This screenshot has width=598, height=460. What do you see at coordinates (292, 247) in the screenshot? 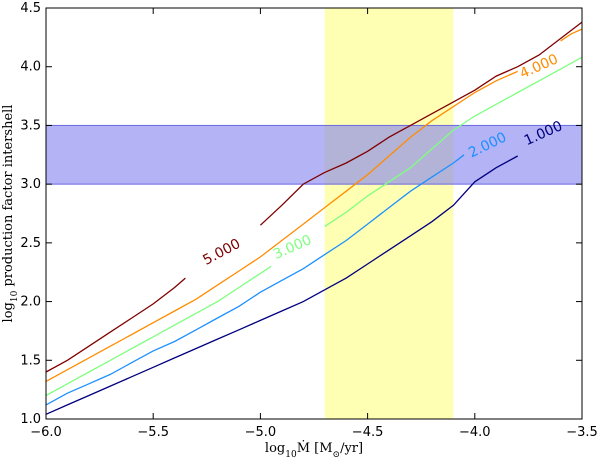
I see `contour-label-3.000: 3.000` at bounding box center [292, 247].